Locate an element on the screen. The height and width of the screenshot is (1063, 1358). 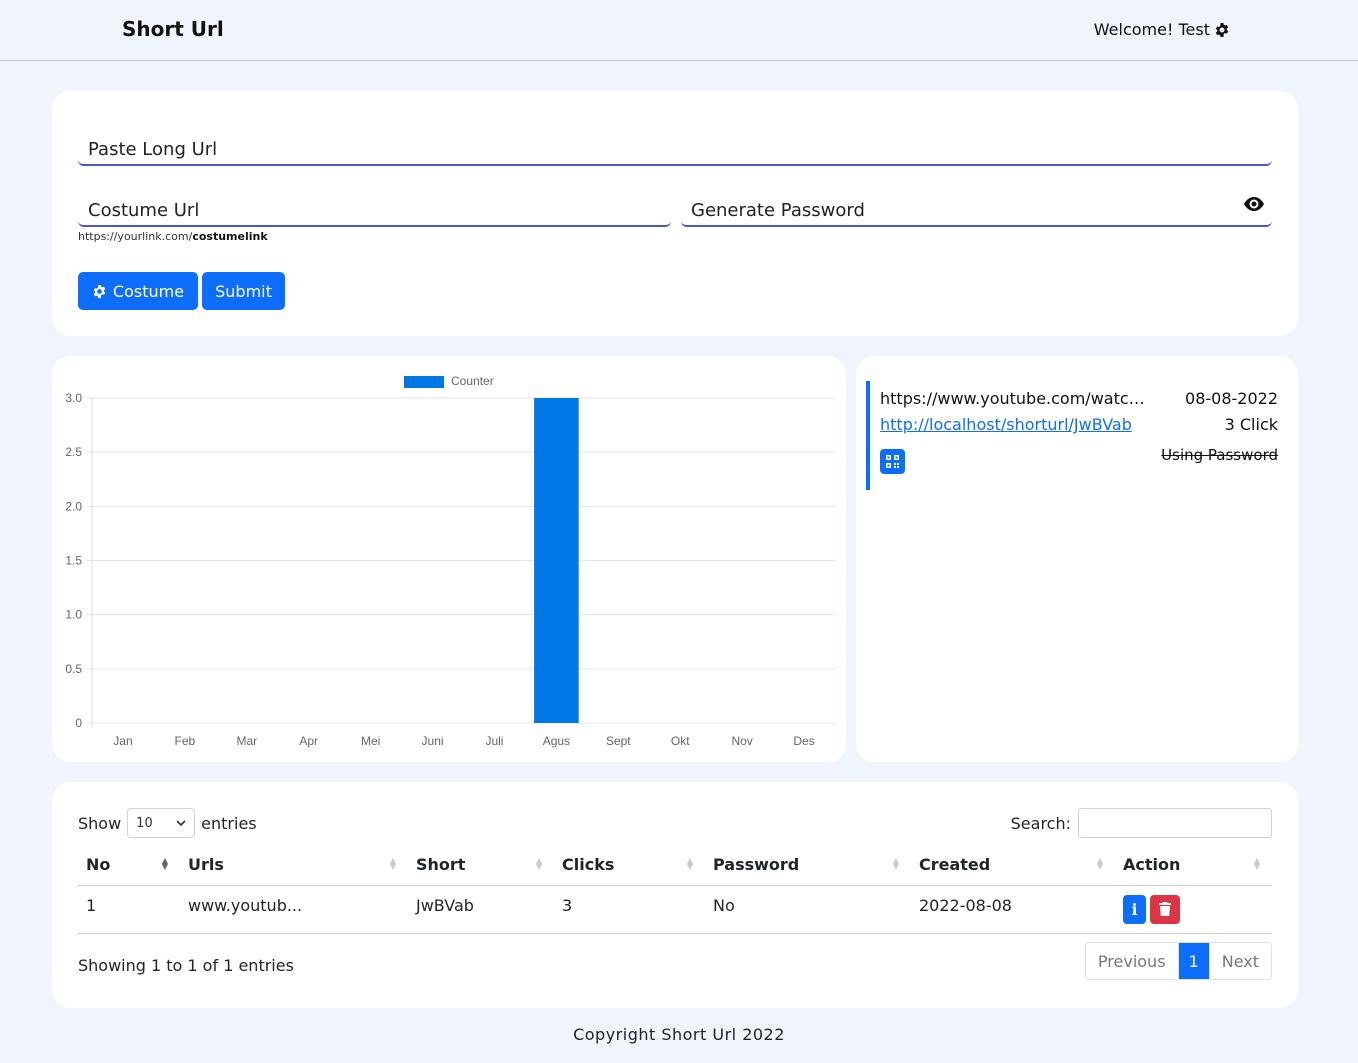
eye-icon is located at coordinates (1254, 204).